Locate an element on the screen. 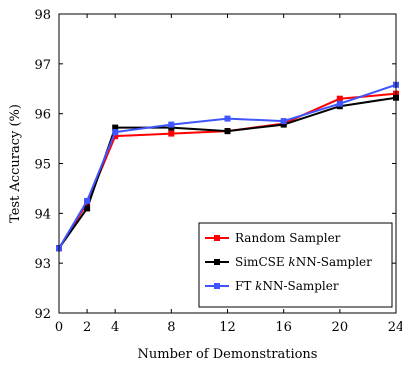  legend-box is located at coordinates (295, 265).